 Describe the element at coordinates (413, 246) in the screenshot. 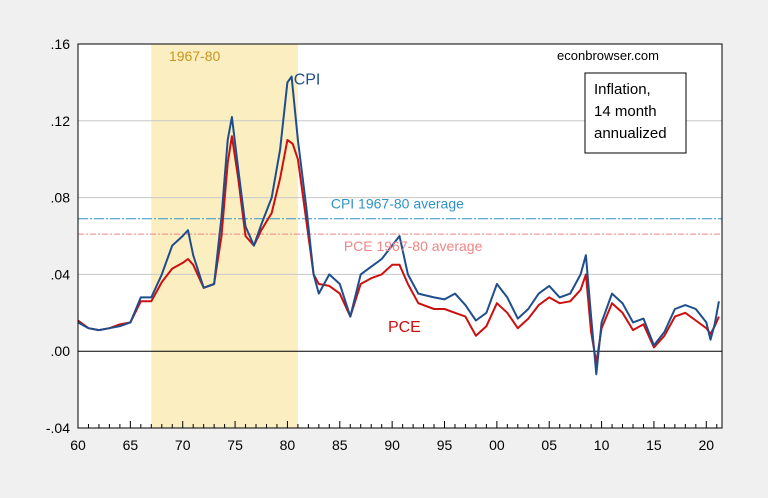

I see `reference-line-label: PCE 1967-80 average` at that location.